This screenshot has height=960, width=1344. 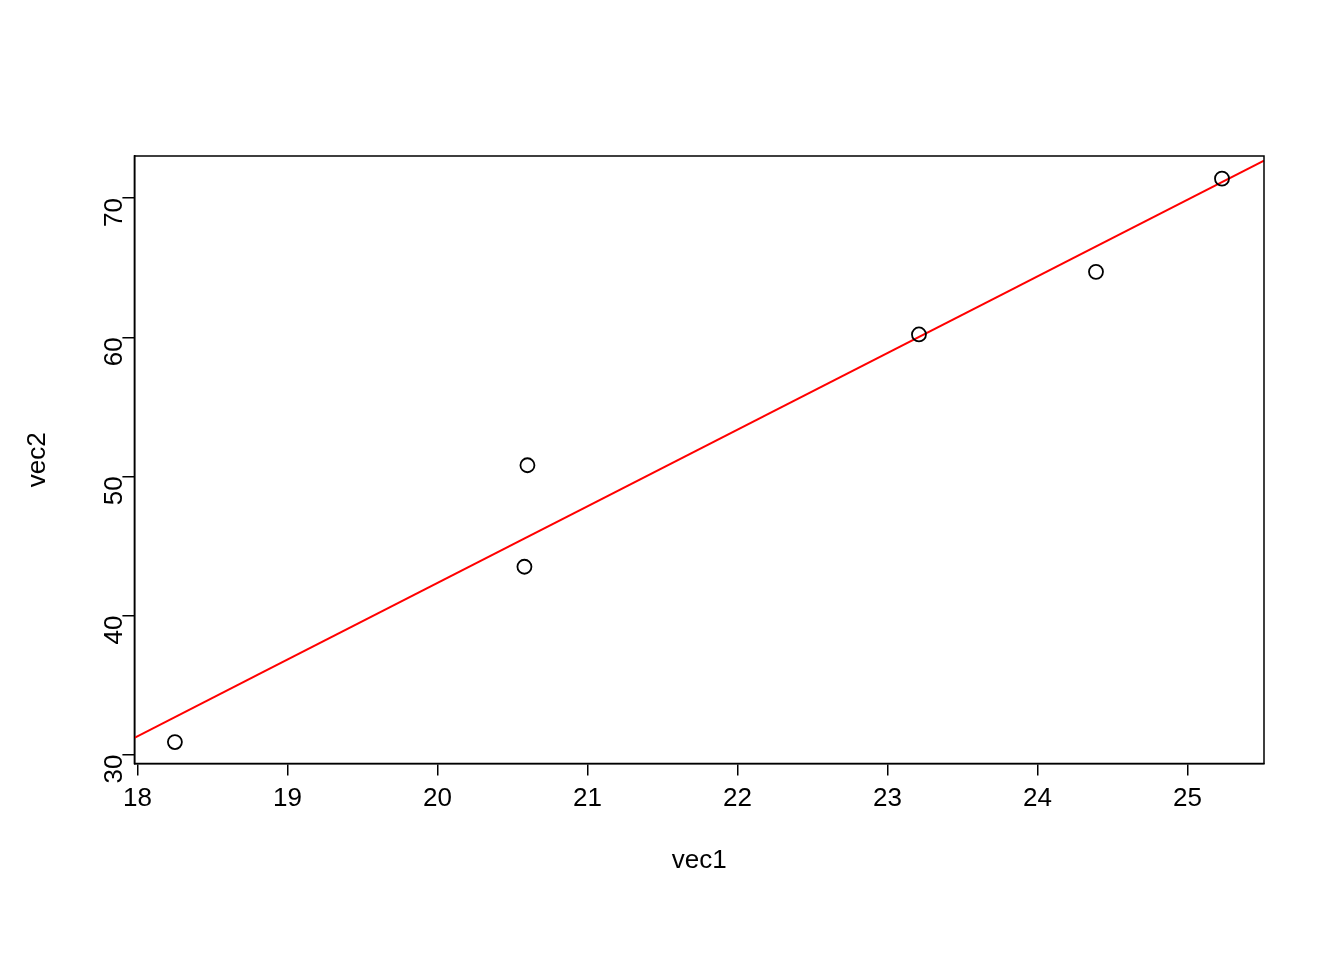 I want to click on x-tick-label: 22, so click(x=737, y=797).